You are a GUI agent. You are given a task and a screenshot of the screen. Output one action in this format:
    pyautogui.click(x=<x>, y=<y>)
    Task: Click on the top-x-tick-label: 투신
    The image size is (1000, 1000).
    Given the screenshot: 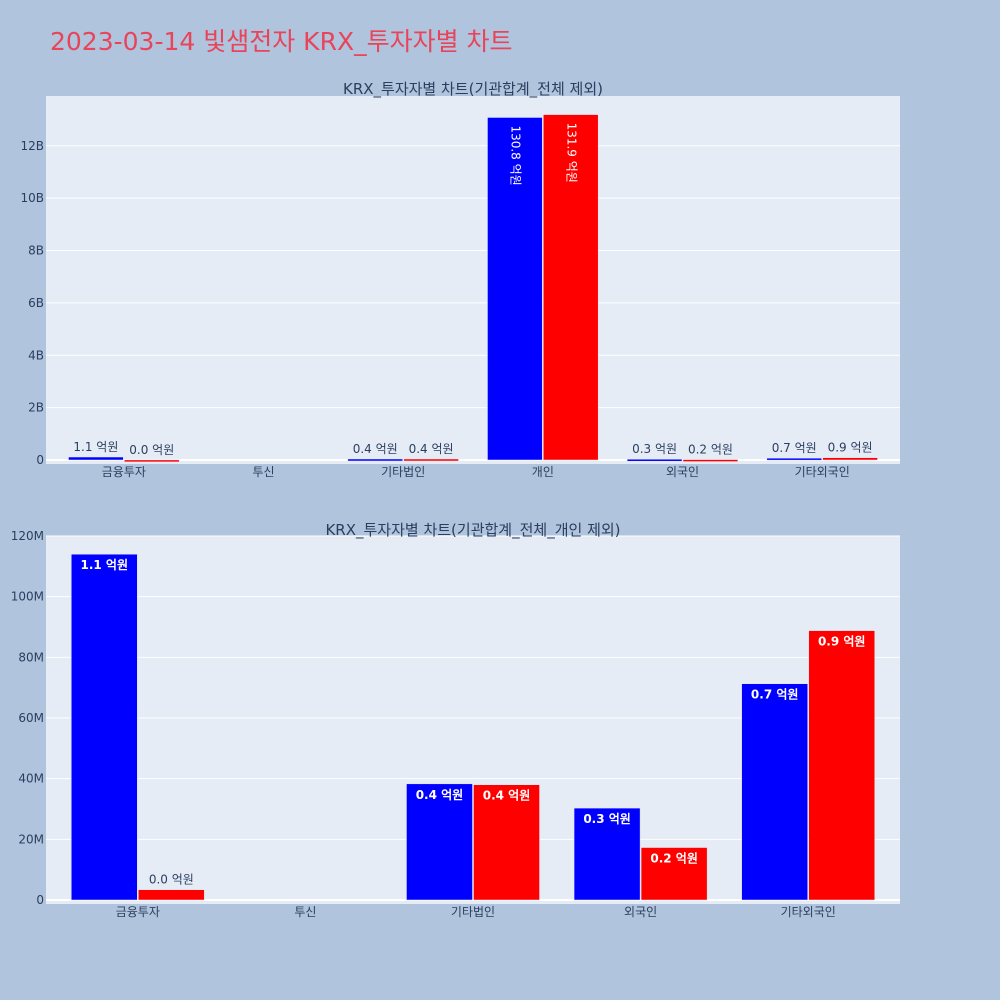 What is the action you would take?
    pyautogui.click(x=263, y=472)
    